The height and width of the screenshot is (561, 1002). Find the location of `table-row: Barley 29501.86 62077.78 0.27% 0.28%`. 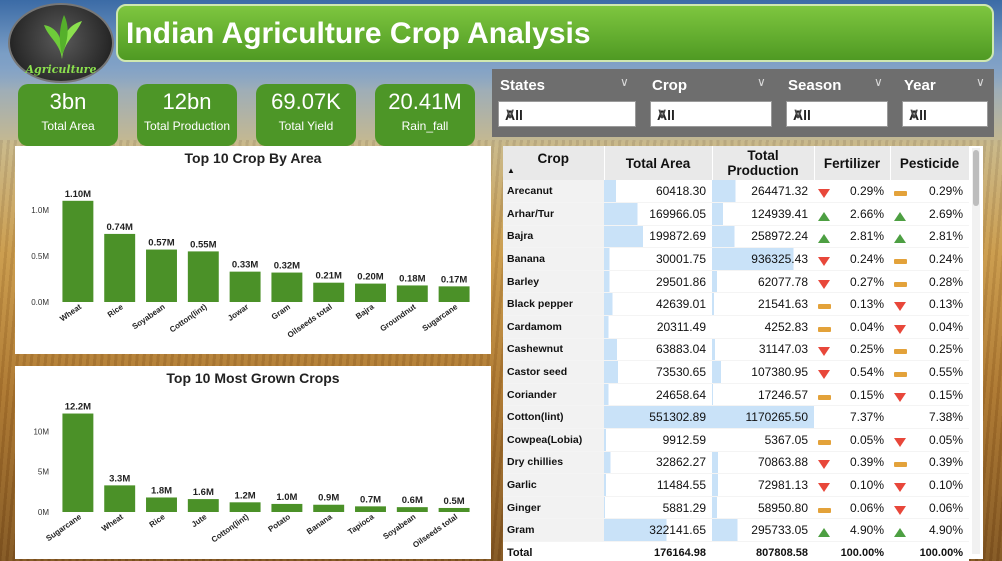

table-row: Barley 29501.86 62077.78 0.27% 0.28% is located at coordinates (736, 282).